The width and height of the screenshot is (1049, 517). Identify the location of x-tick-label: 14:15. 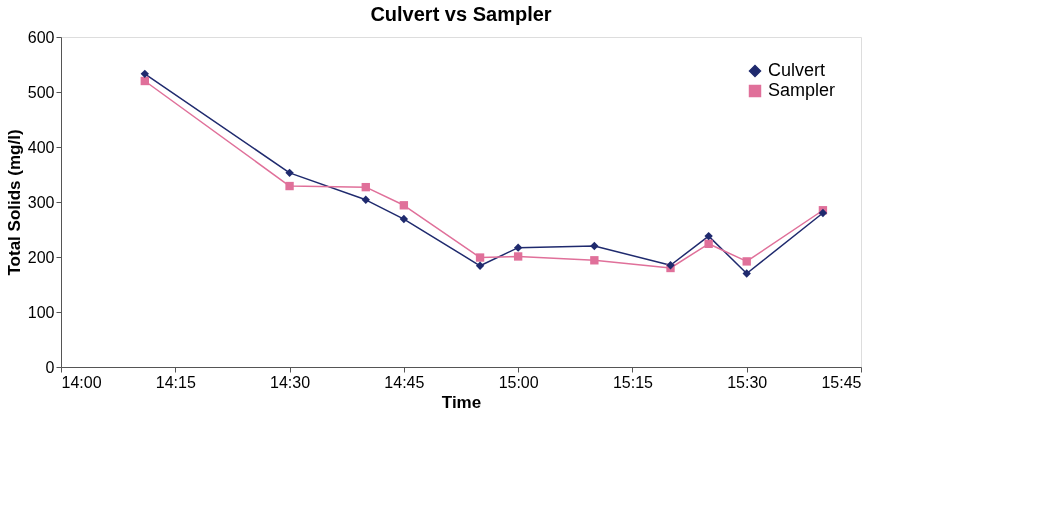
(175, 382).